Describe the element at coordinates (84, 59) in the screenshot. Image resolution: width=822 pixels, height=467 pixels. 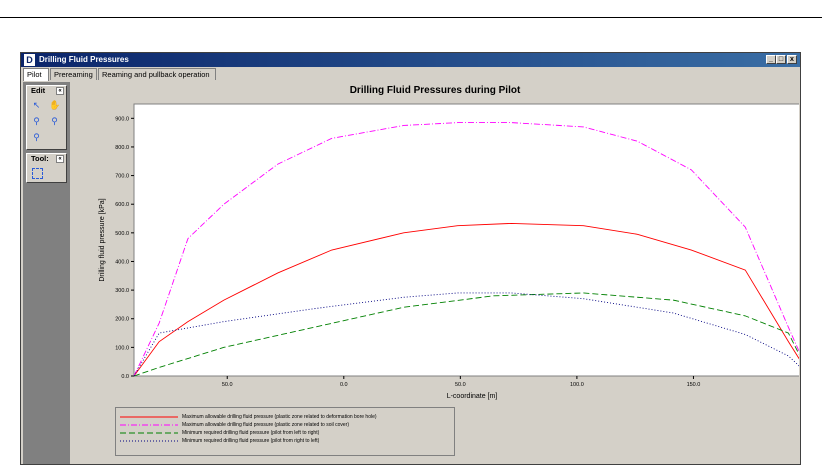
I see `window-title: Drilling Fluid Pressures` at that location.